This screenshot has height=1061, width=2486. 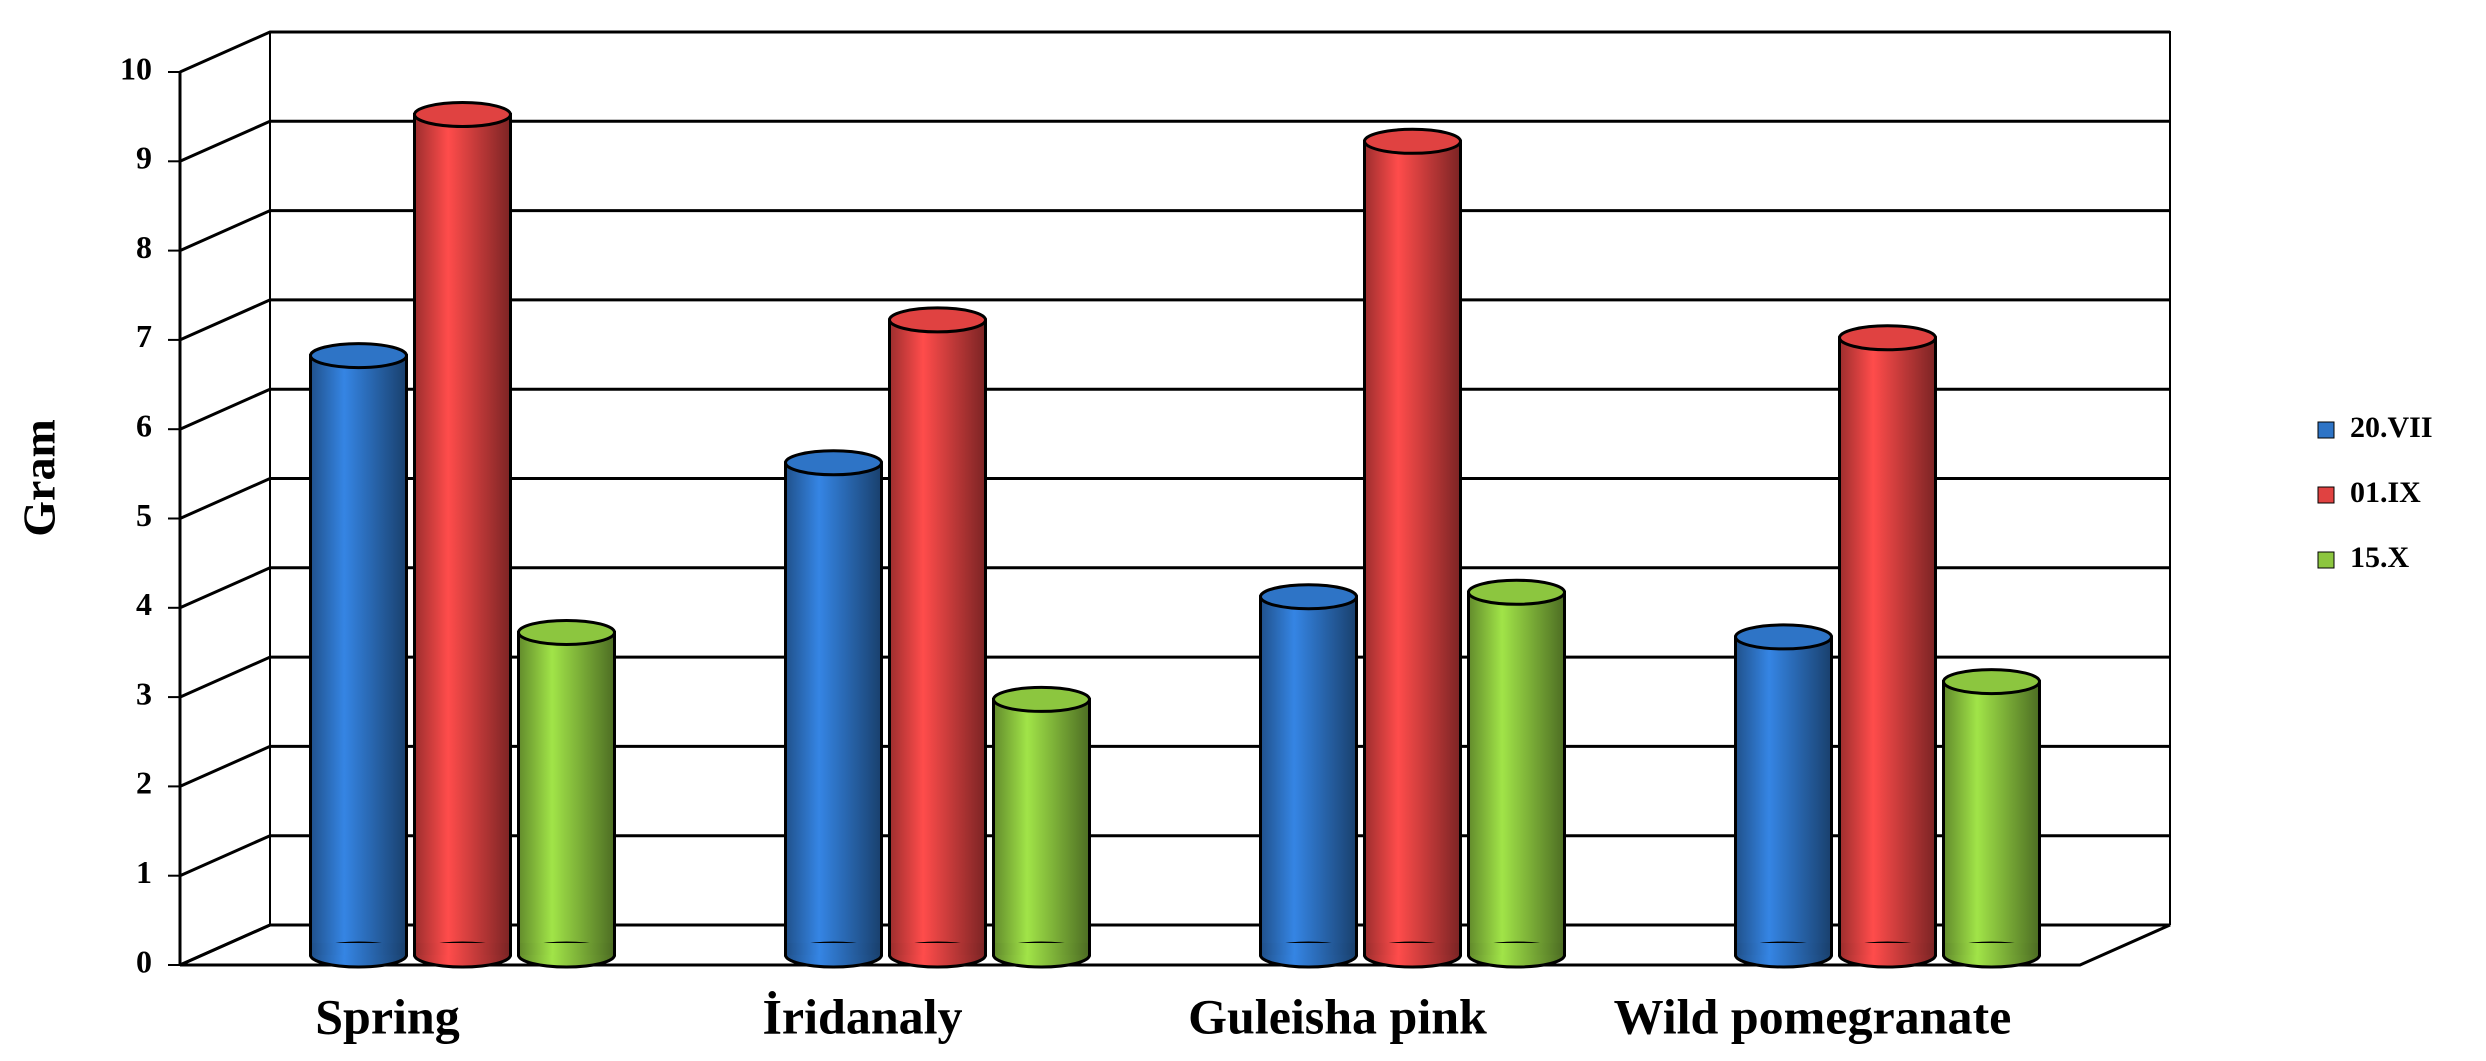 What do you see at coordinates (144, 693) in the screenshot?
I see `y-tick-label: 3` at bounding box center [144, 693].